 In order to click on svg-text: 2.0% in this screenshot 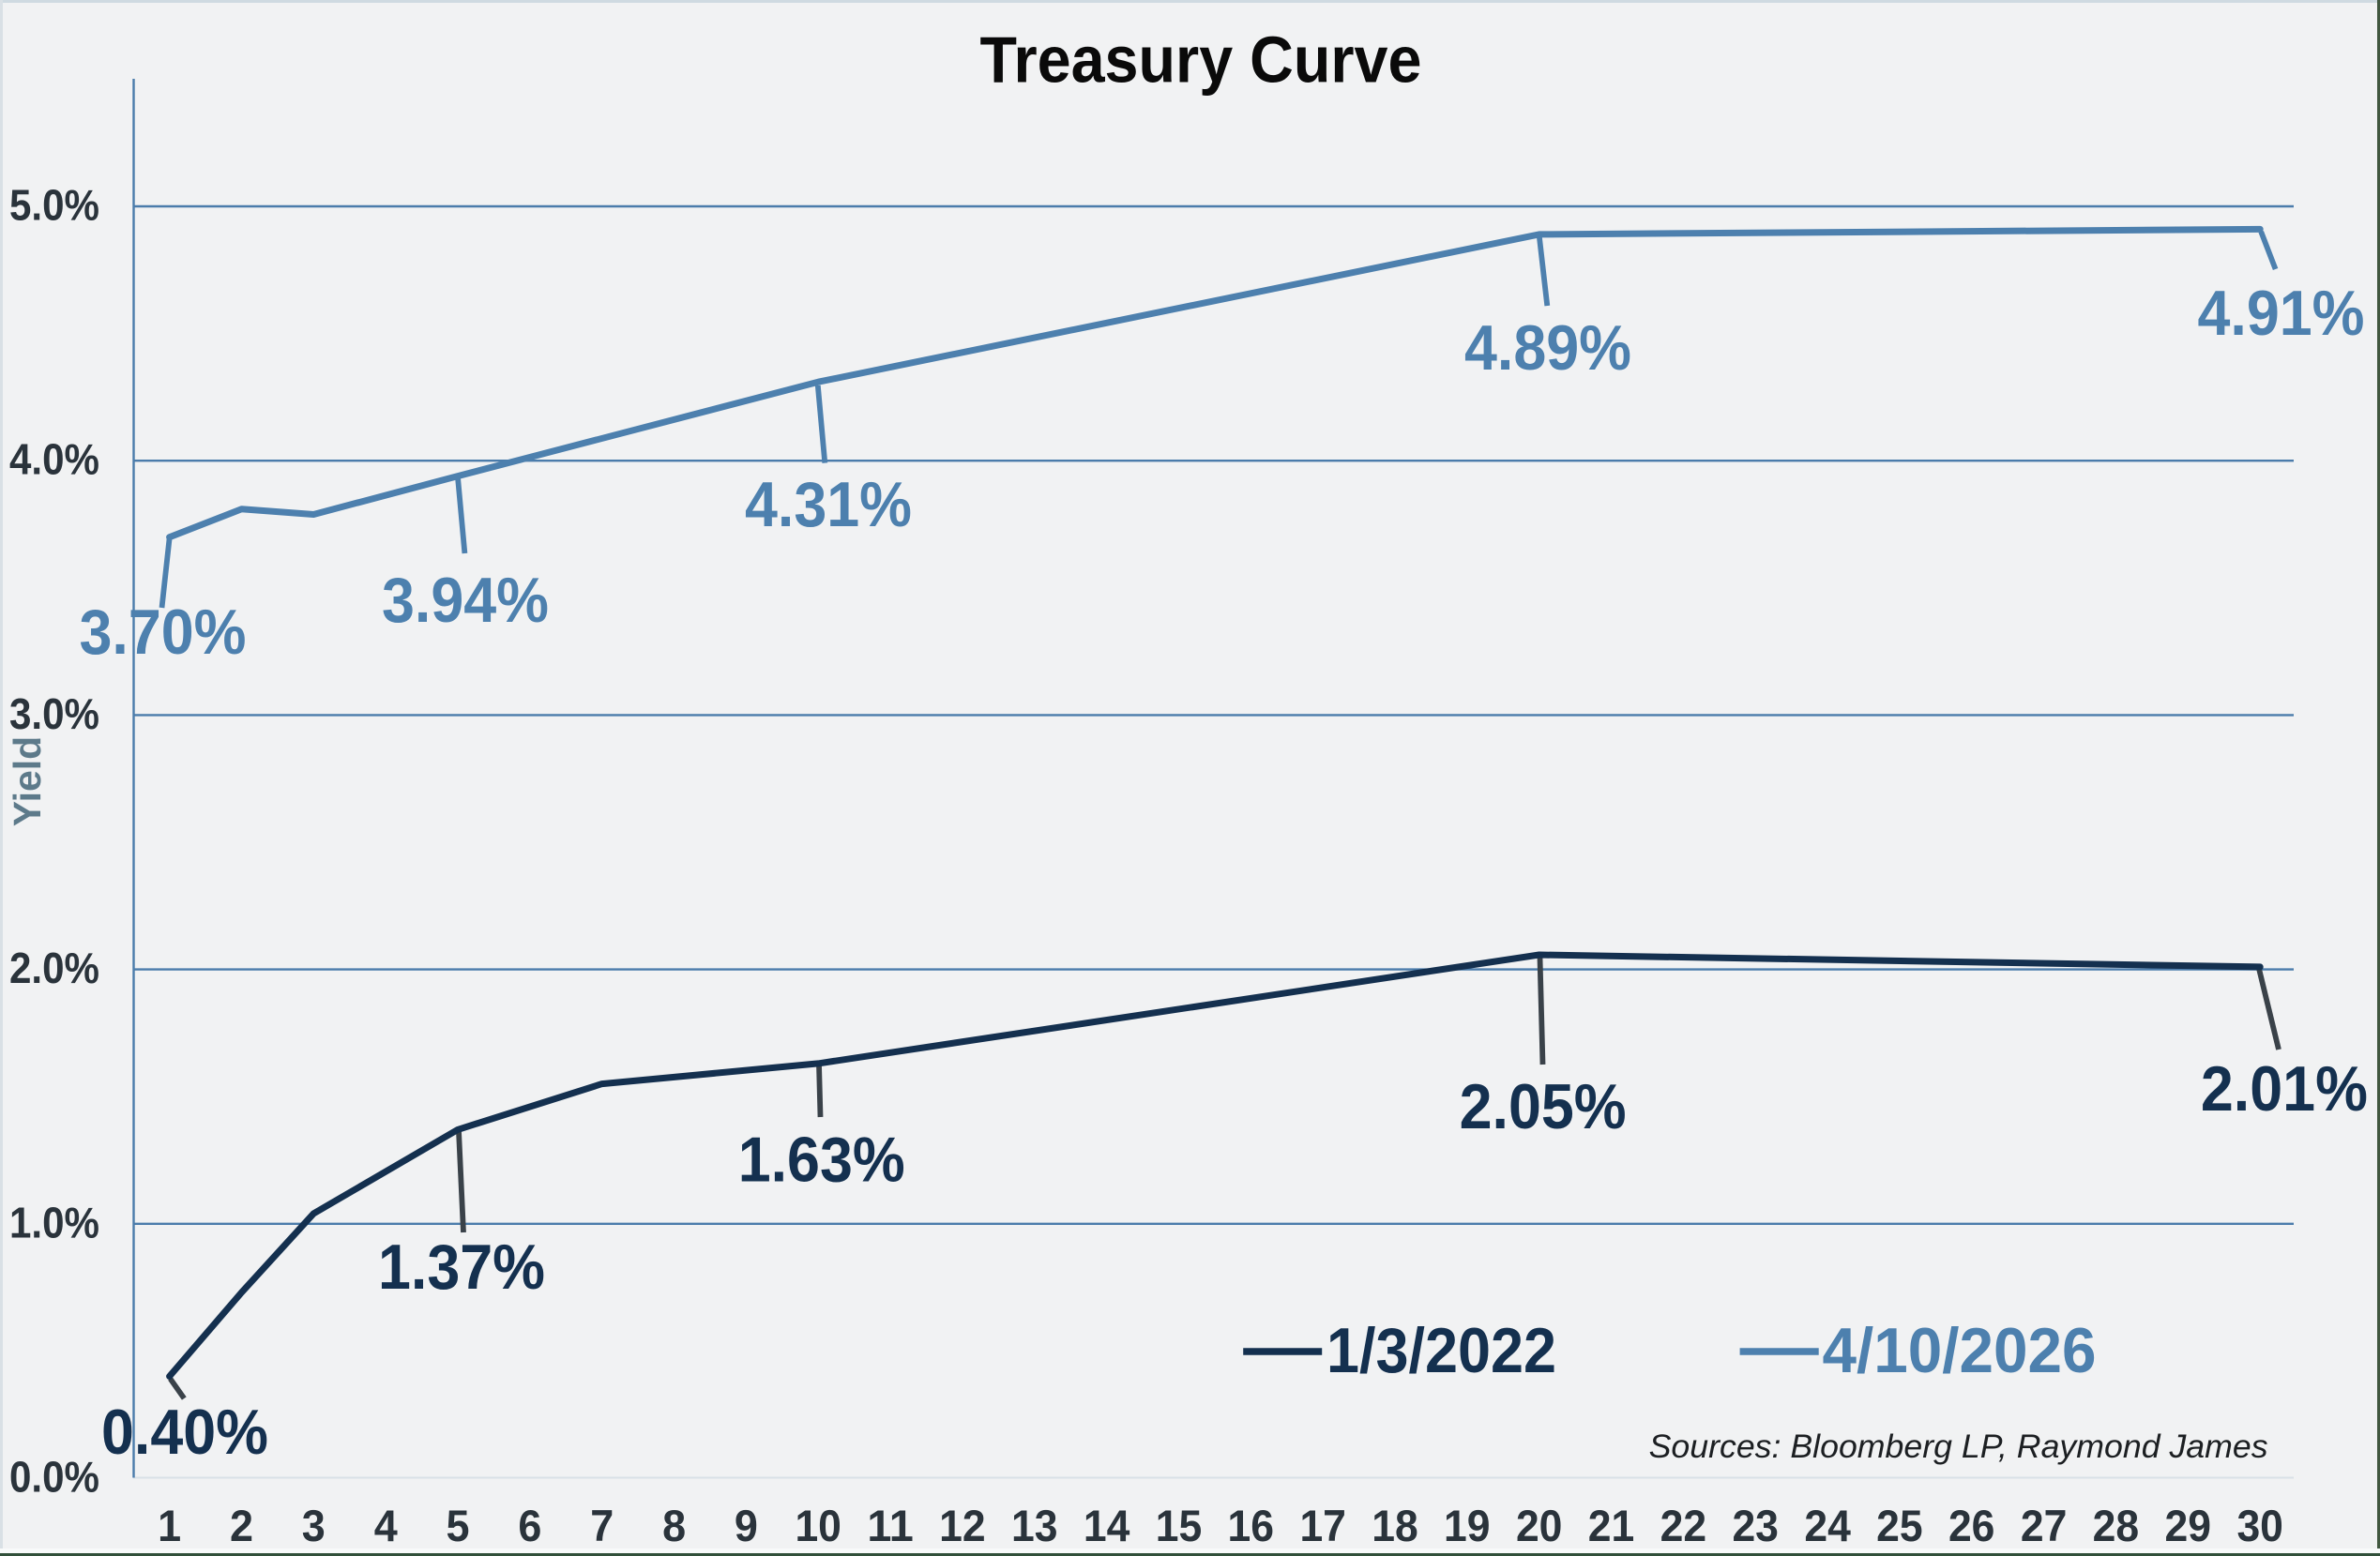, I will do `click(54, 968)`.